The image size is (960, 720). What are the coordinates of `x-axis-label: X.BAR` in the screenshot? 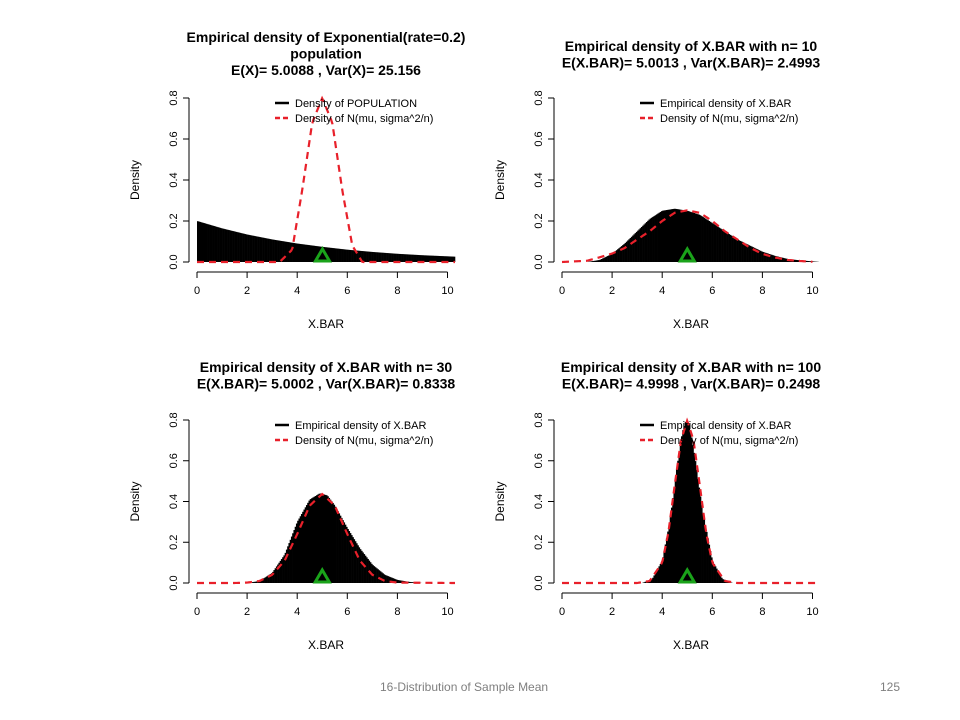 It's located at (691, 324).